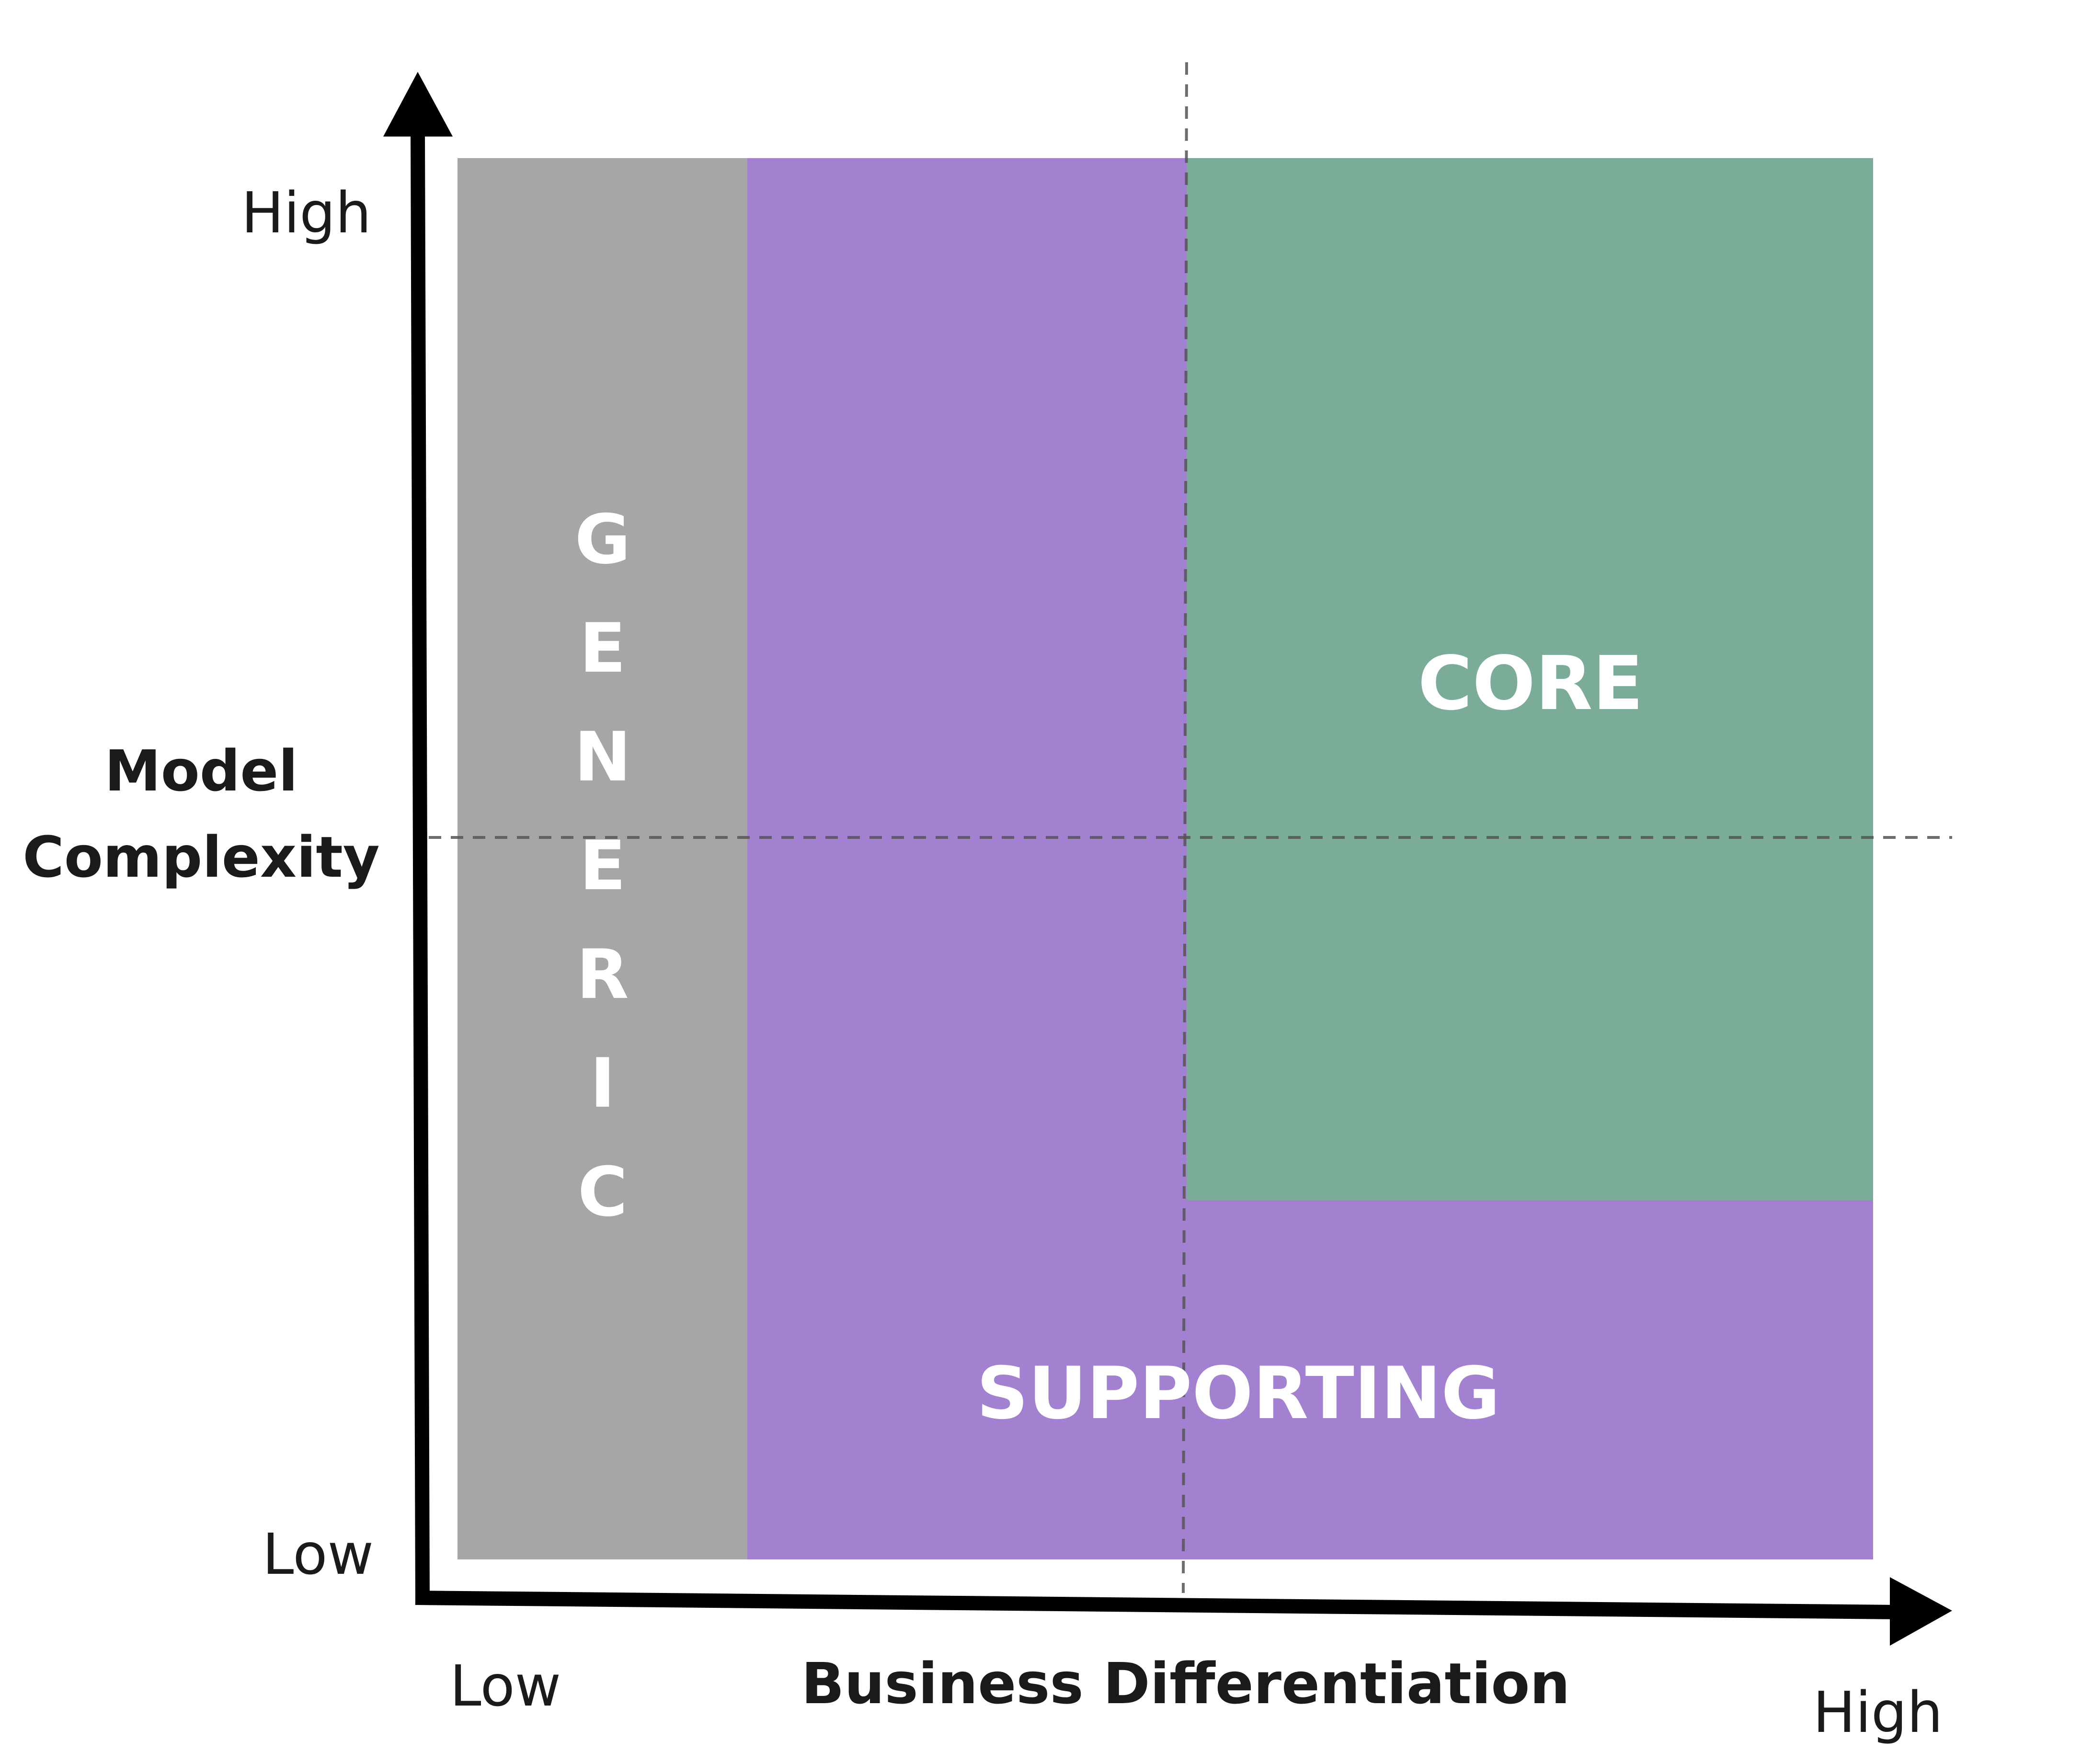 This screenshot has width=2081, height=1764. What do you see at coordinates (1531, 683) in the screenshot?
I see `core-label: CORE` at bounding box center [1531, 683].